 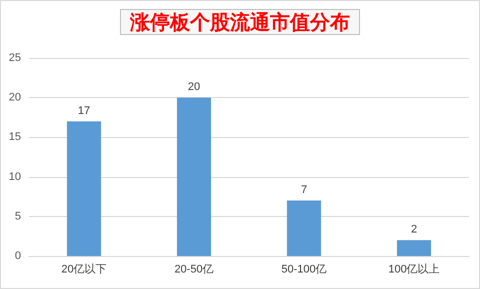 What do you see at coordinates (84, 110) in the screenshot?
I see `data-label: 17` at bounding box center [84, 110].